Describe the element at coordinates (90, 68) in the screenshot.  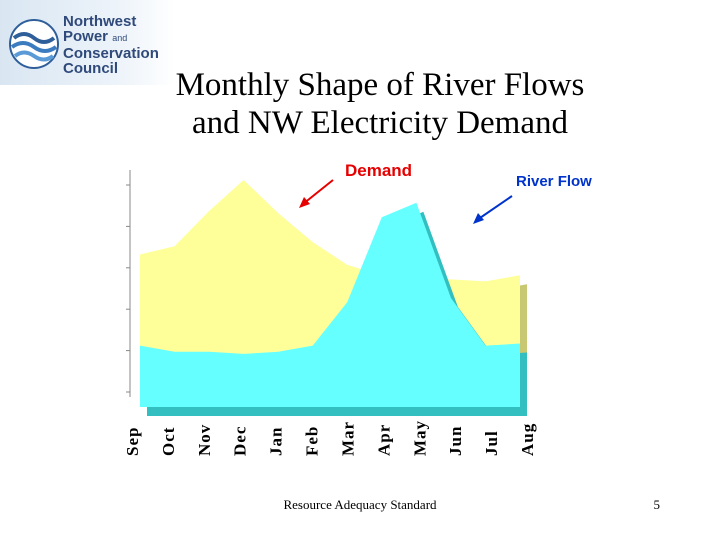
I see `logo-line-4: Council` at that location.